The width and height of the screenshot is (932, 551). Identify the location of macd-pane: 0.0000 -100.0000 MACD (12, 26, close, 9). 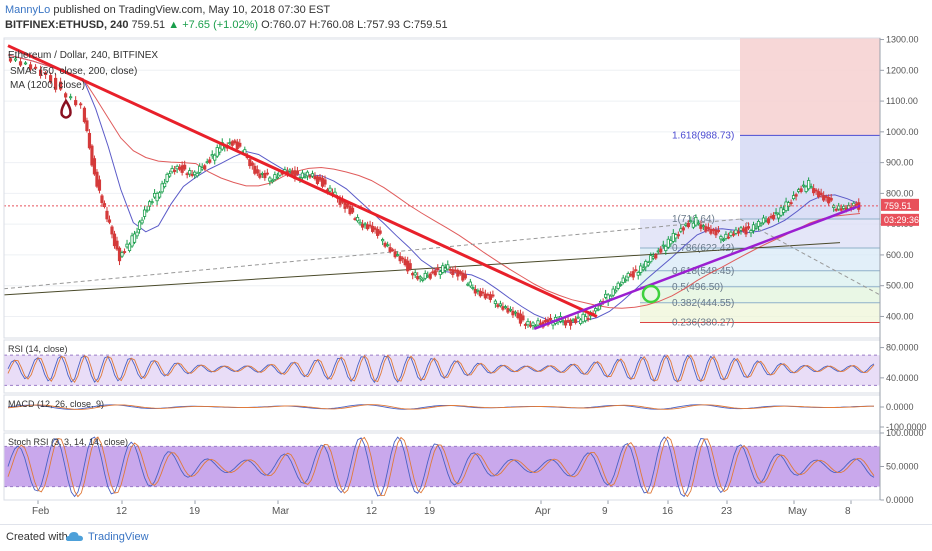
(467, 415).